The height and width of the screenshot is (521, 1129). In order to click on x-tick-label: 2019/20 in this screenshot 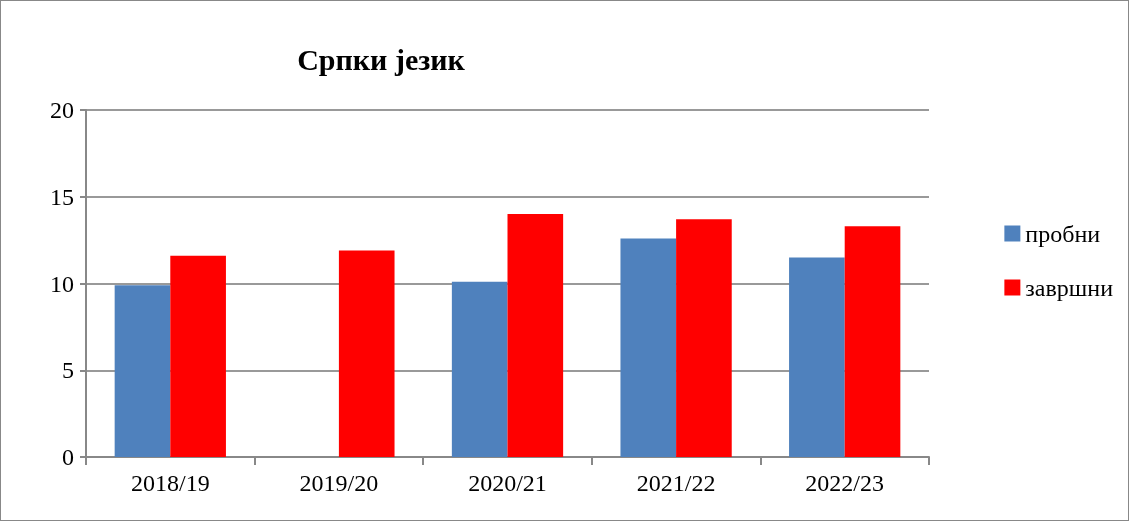, I will do `click(339, 483)`.